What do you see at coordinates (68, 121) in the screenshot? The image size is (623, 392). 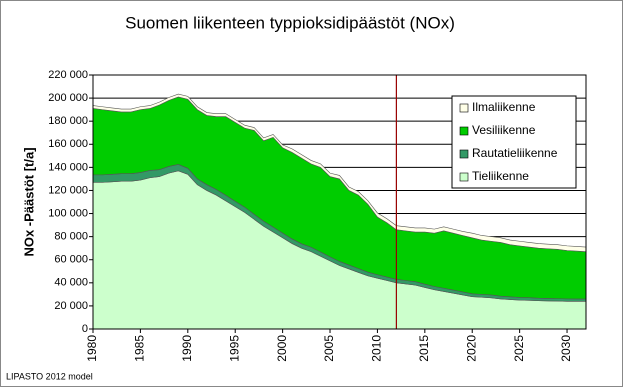 I see `y-tick-label: 180 000` at bounding box center [68, 121].